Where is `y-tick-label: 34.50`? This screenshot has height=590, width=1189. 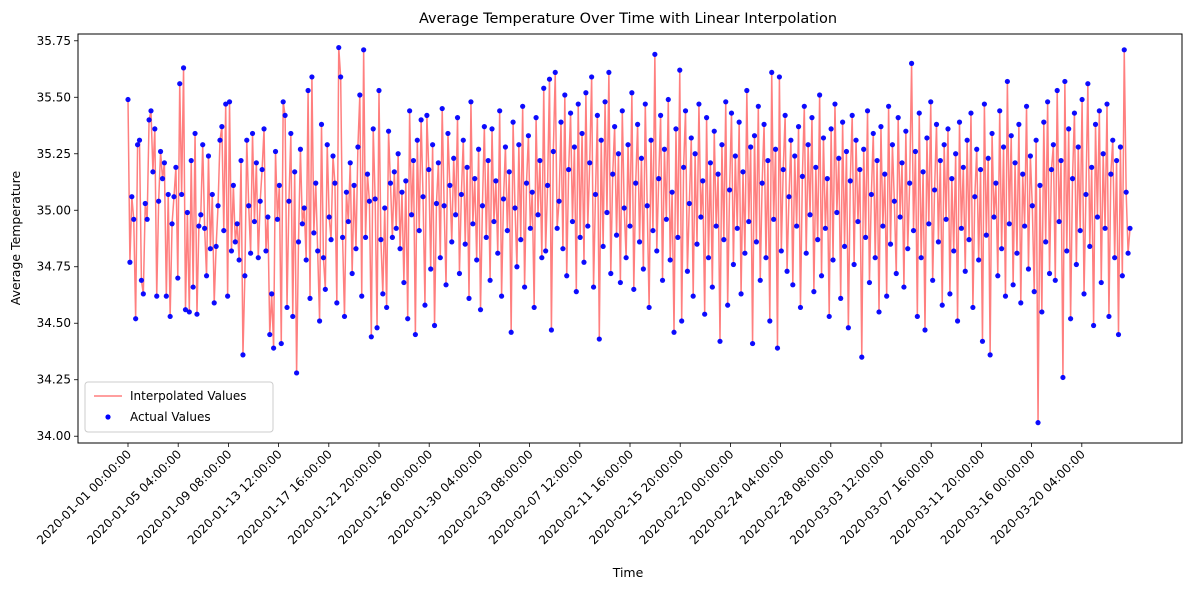
y-tick-label: 34.50 is located at coordinates (54, 323).